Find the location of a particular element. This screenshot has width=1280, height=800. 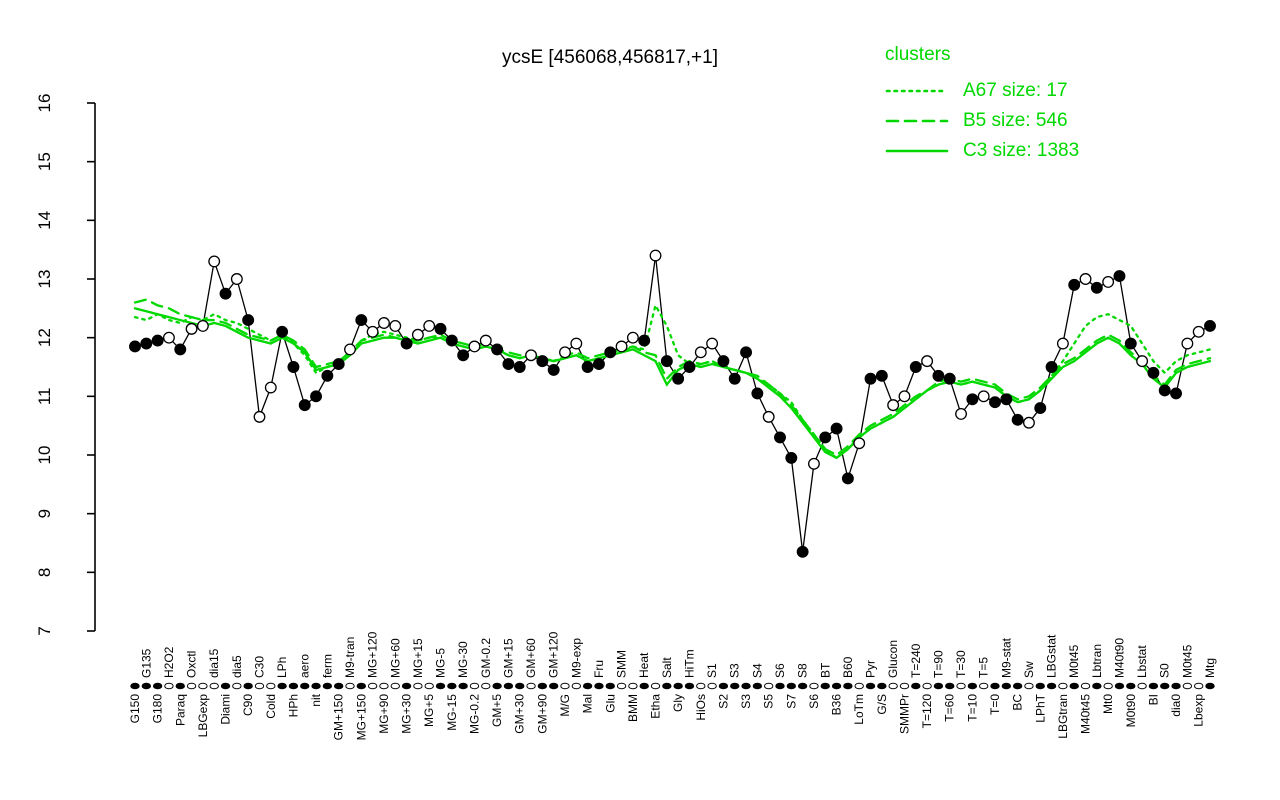

x-category-label: M0t45 is located at coordinates (1074, 661).